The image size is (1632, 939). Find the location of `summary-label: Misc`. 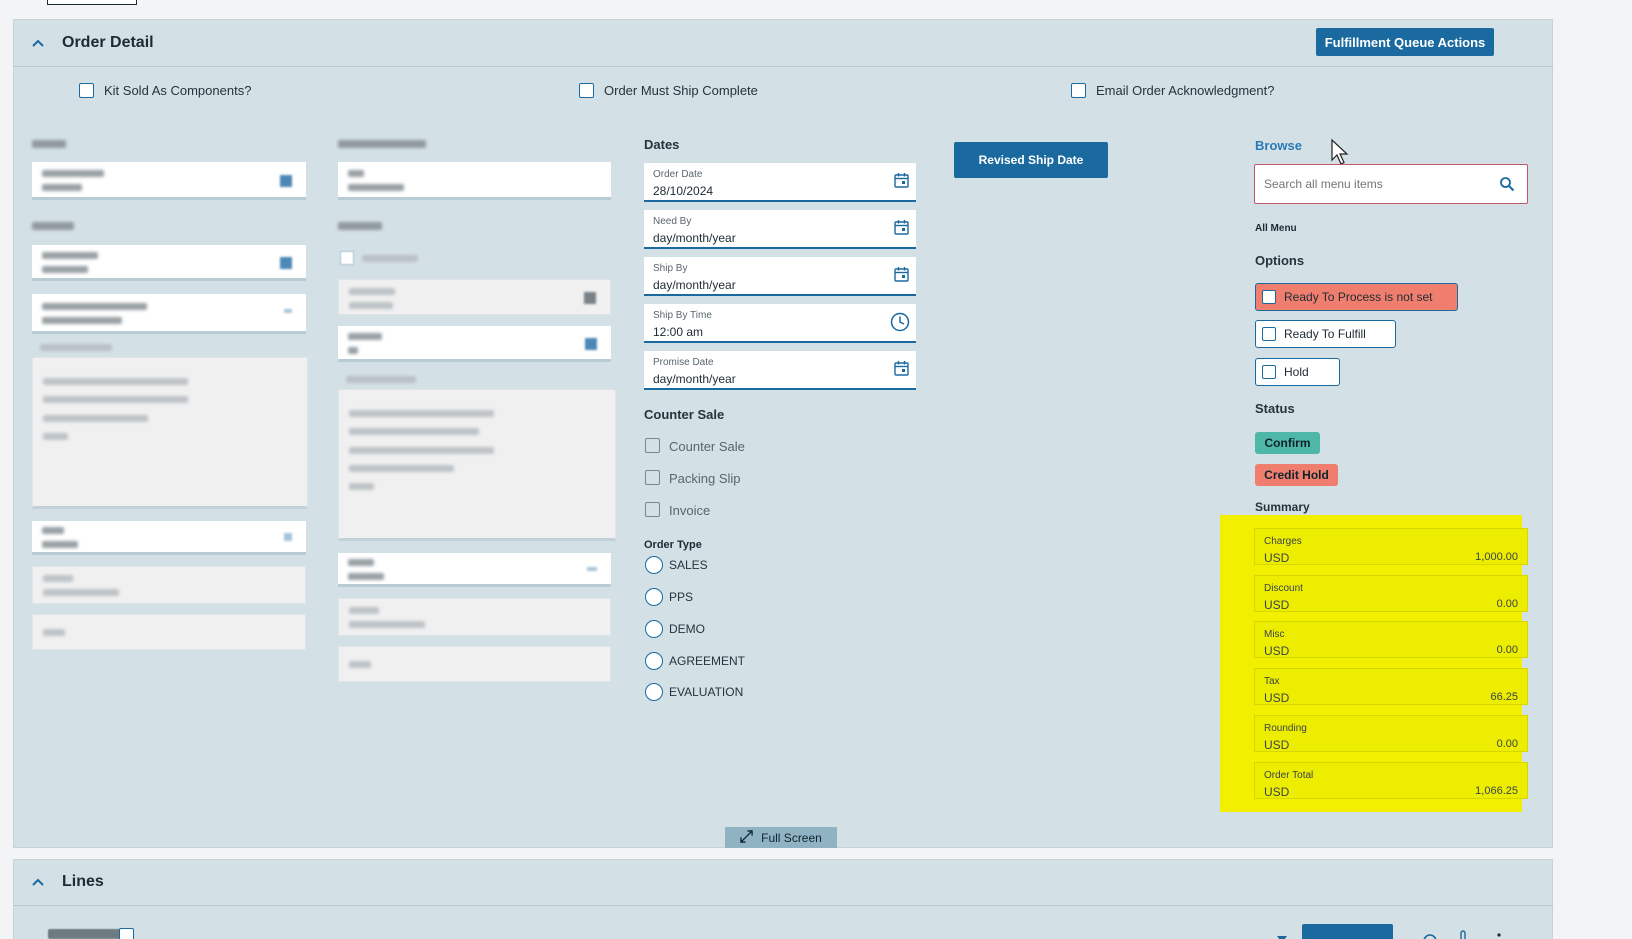

summary-label: Misc is located at coordinates (1274, 634).